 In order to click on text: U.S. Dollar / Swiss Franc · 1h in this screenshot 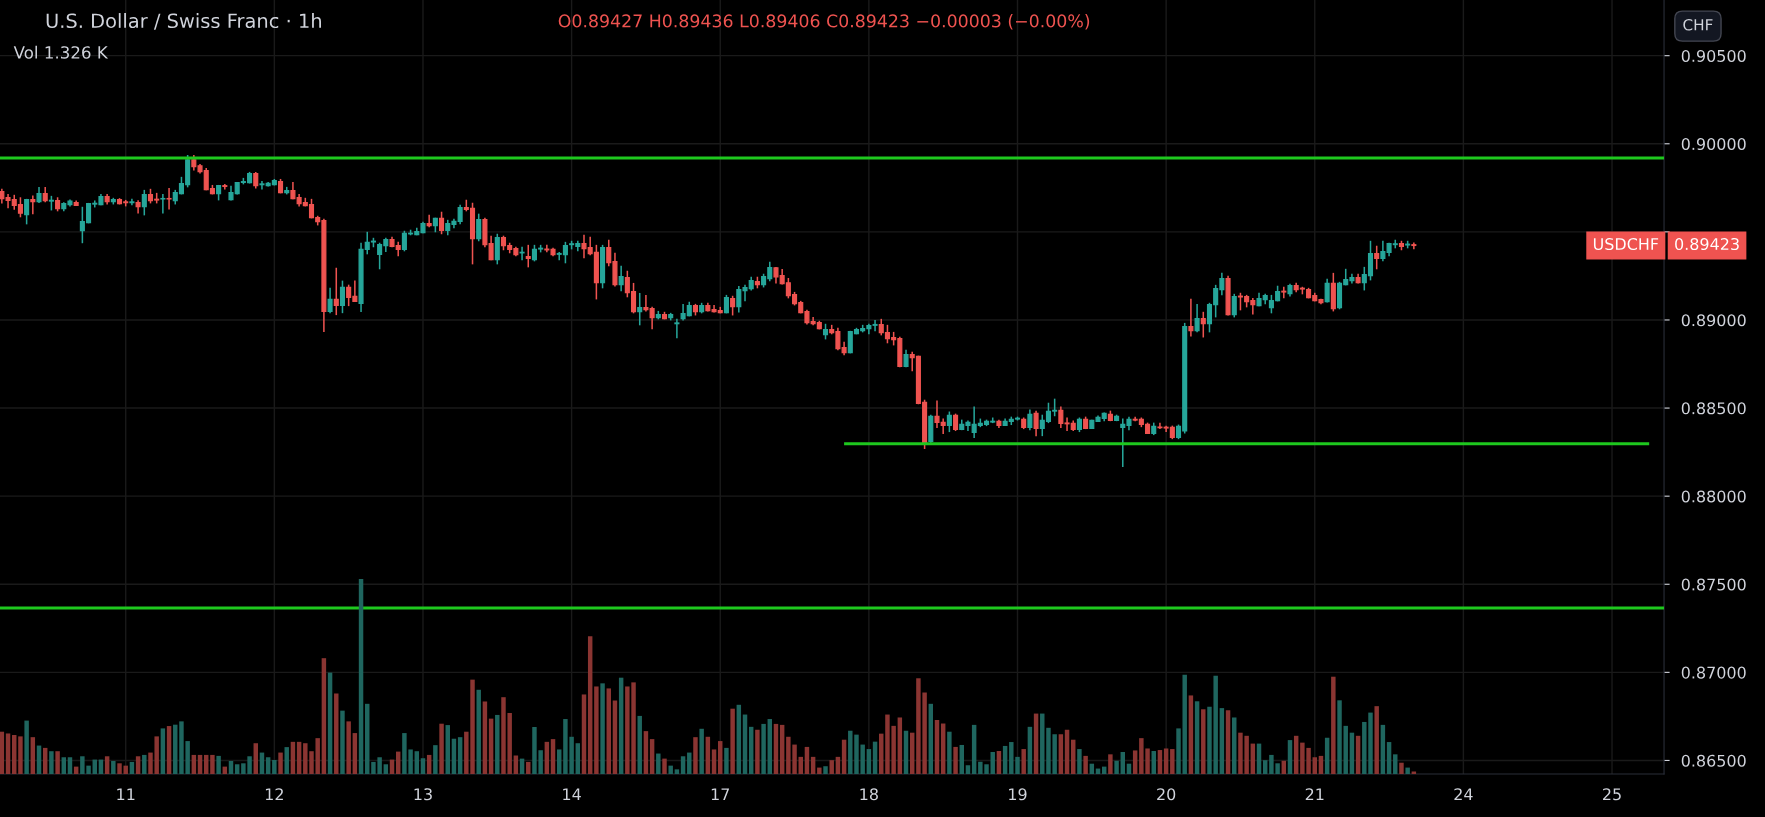, I will do `click(183, 21)`.